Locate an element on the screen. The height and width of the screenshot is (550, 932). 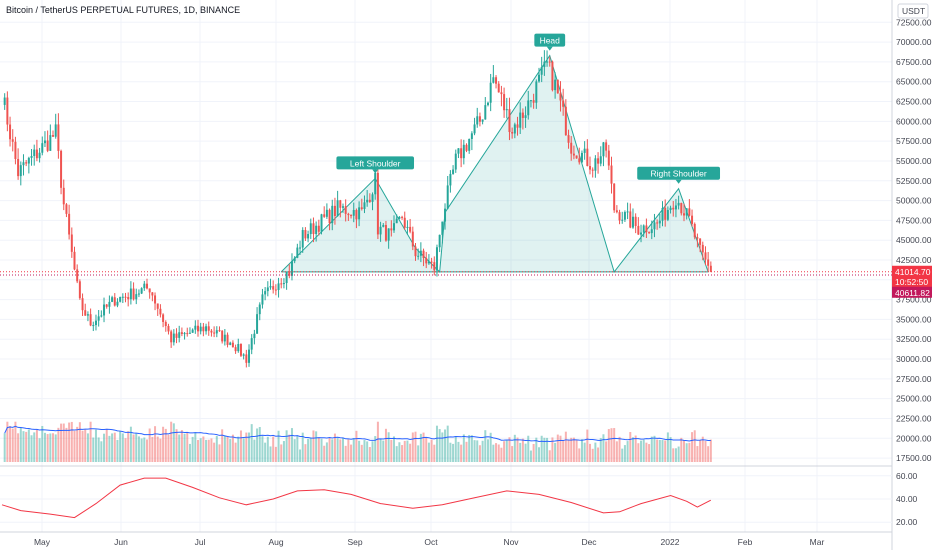
volume-bars is located at coordinates (357, 441).